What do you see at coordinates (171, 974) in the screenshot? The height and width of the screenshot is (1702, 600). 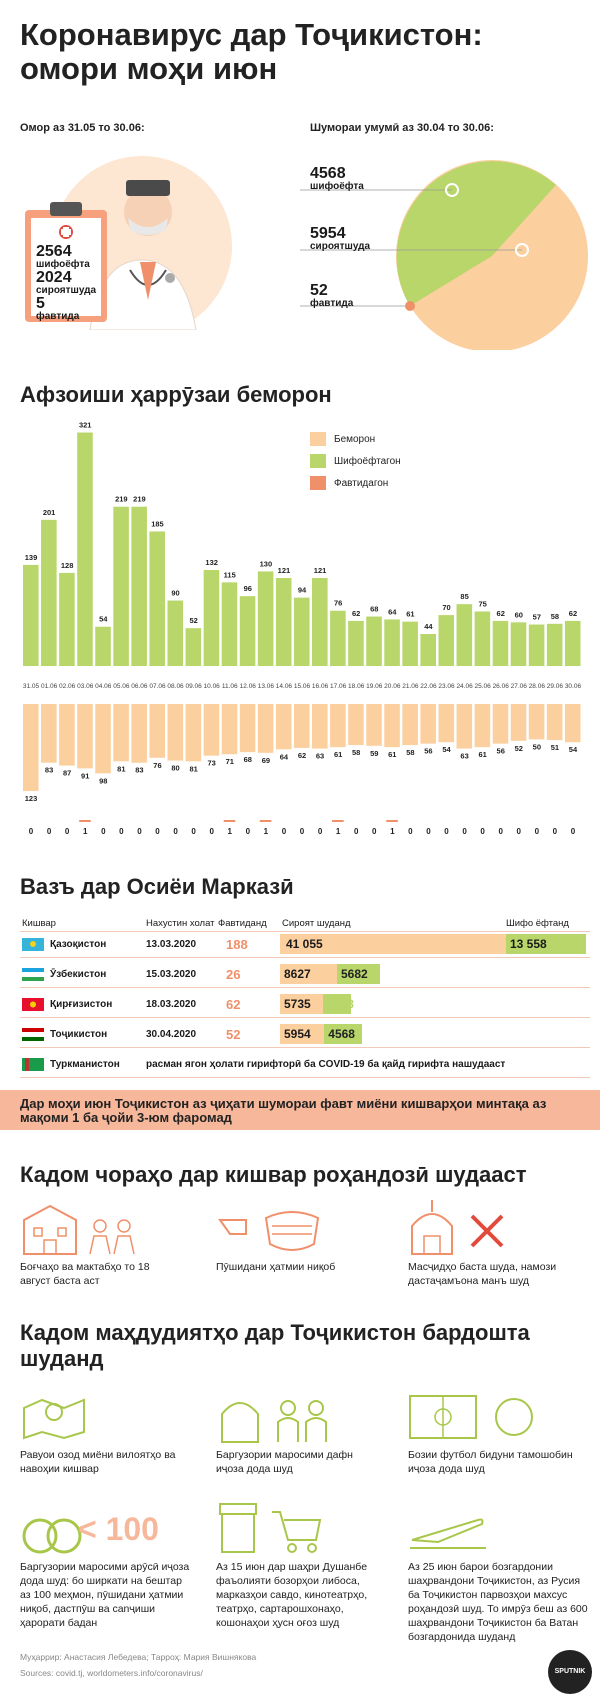 I see `first-case: 15.03.2020` at bounding box center [171, 974].